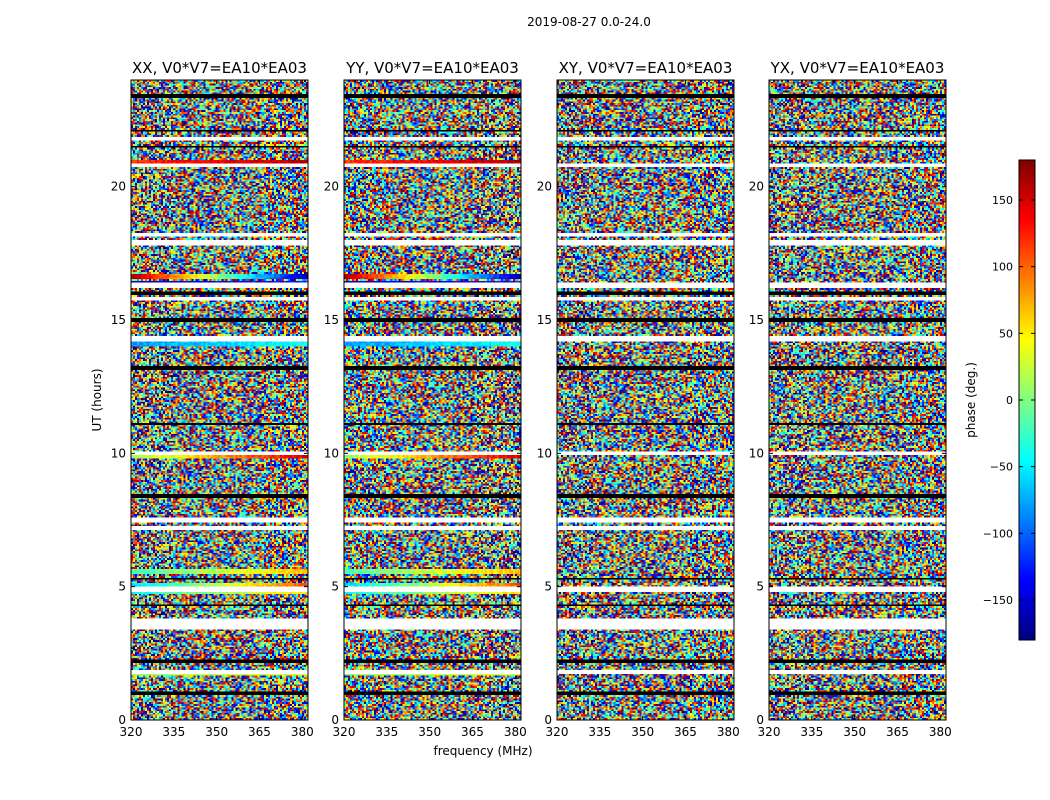 The image size is (1050, 800). What do you see at coordinates (1002, 200) in the screenshot?
I see `colorbar-tick-label: 150` at bounding box center [1002, 200].